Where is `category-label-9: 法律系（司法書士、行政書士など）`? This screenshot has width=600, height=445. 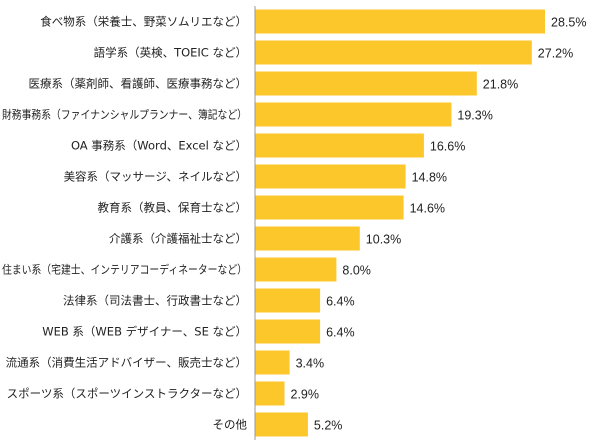
category-label-9: 法律系（司法書士、行政書士など） is located at coordinates (155, 301).